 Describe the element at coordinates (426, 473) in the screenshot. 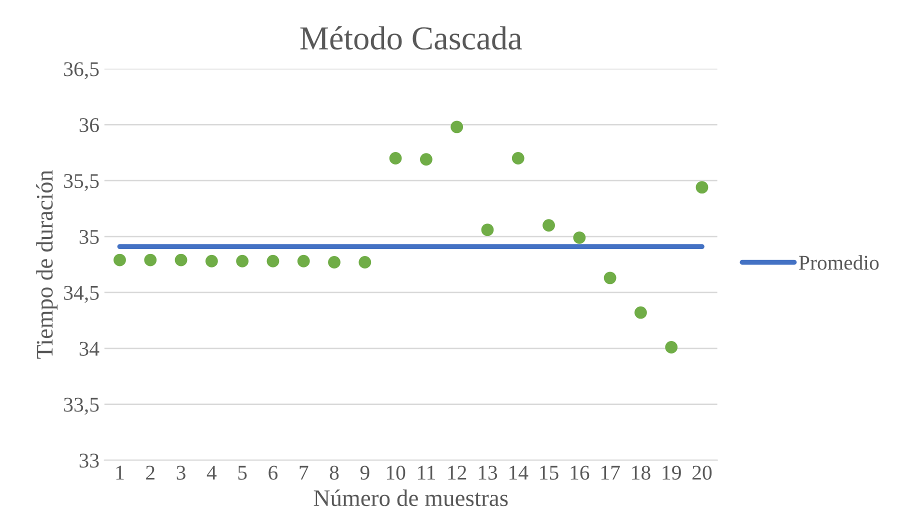

I see `x-tick-label: 11` at that location.